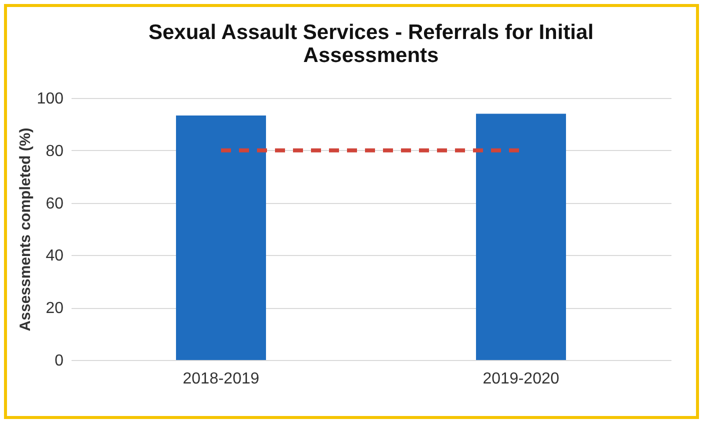 The image size is (705, 425). Describe the element at coordinates (55, 203) in the screenshot. I see `y-tick-label: 60` at that location.